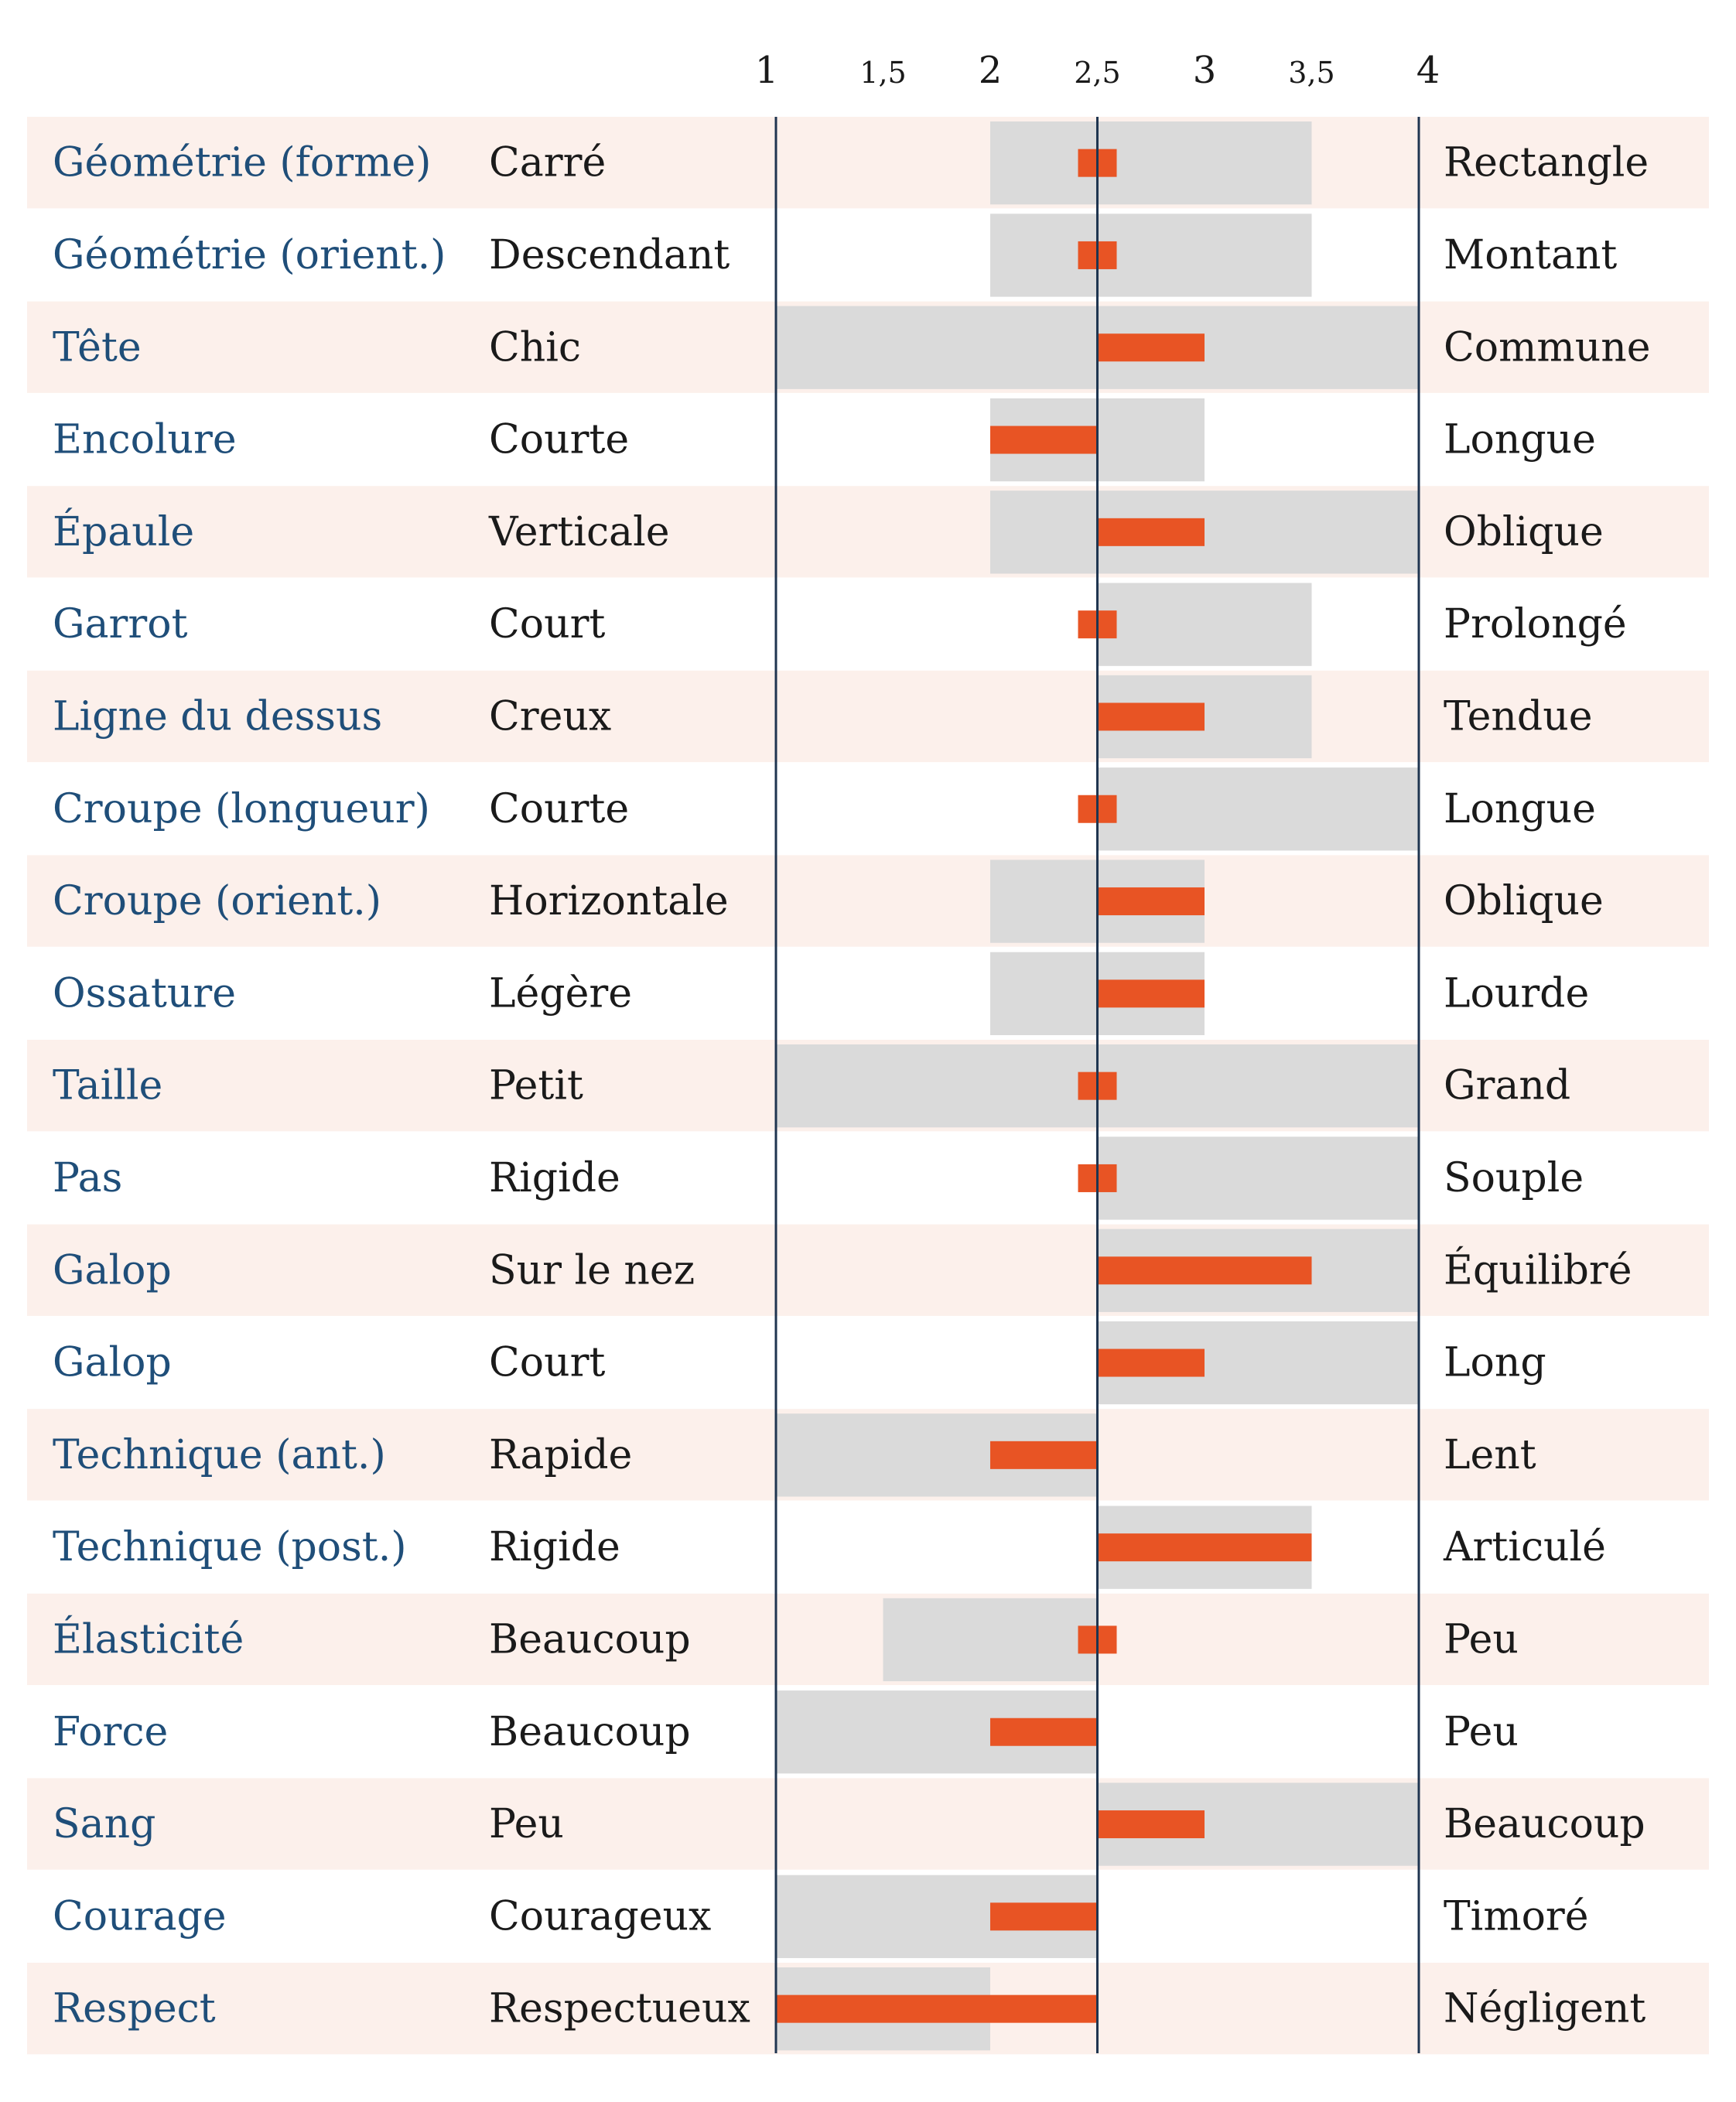  Describe the element at coordinates (97, 347) in the screenshot. I see `row-name-label: Tête` at that location.